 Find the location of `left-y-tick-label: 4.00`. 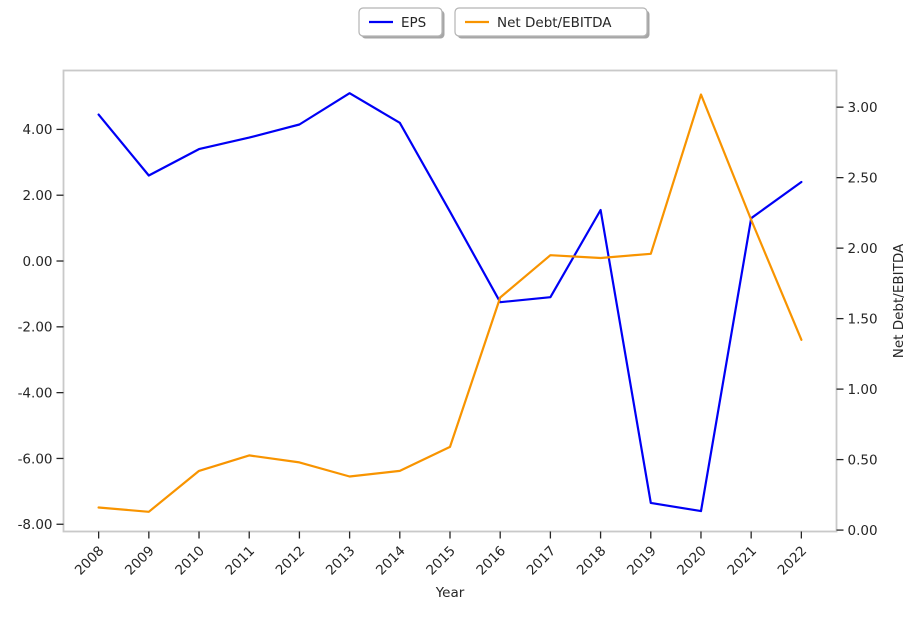

left-y-tick-label: 4.00 is located at coordinates (37, 130).